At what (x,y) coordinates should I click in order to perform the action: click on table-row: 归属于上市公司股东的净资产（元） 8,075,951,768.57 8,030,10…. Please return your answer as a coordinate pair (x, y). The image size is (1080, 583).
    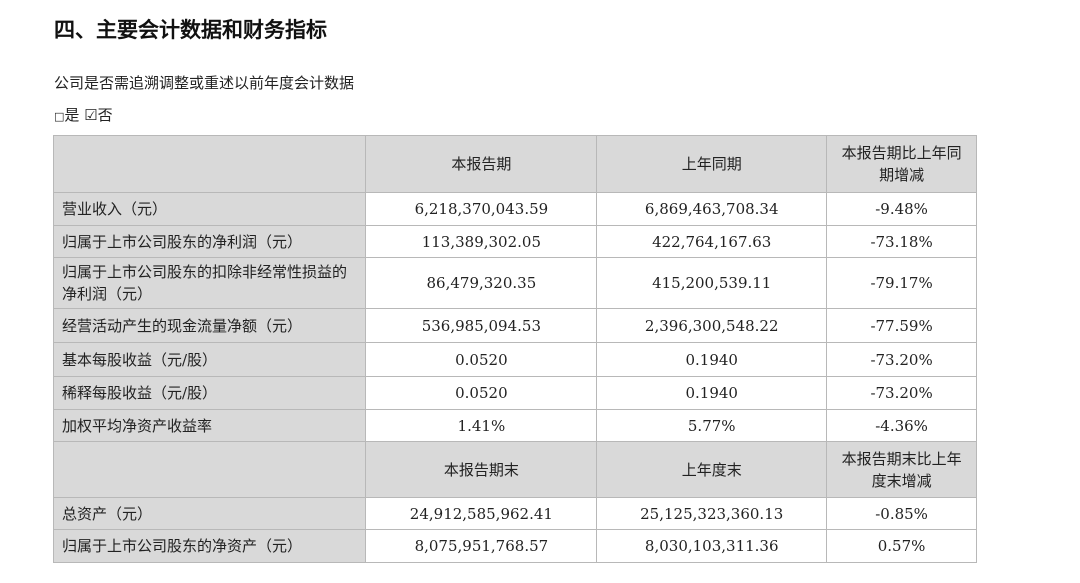
    Looking at the image, I should click on (514, 546).